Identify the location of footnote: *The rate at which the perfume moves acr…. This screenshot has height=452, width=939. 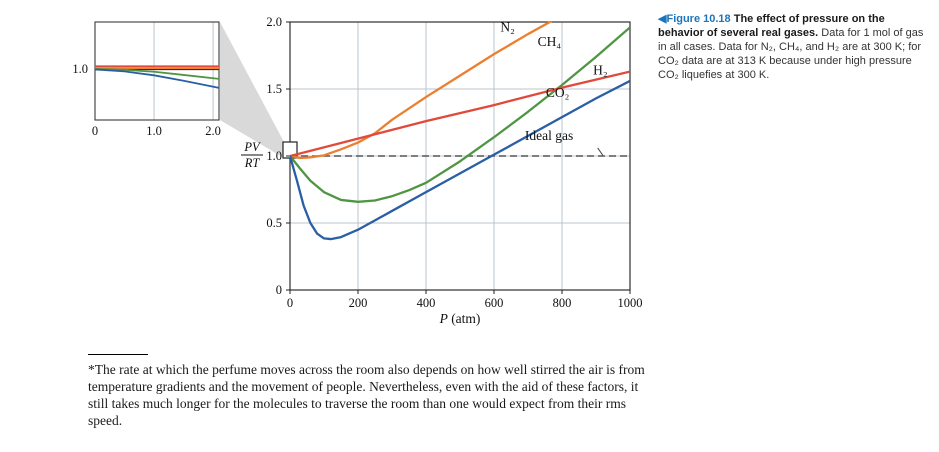
(368, 392).